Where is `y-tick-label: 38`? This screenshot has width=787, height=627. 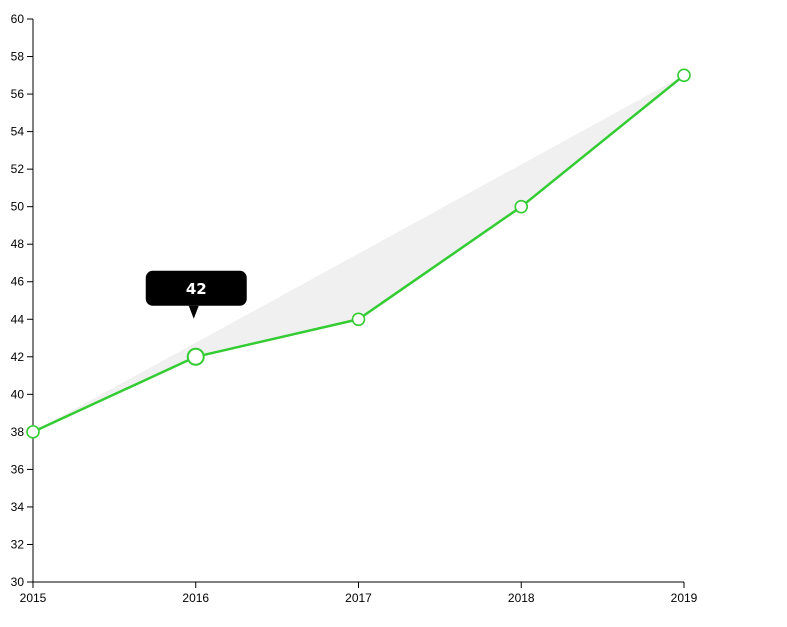 y-tick-label: 38 is located at coordinates (18, 432).